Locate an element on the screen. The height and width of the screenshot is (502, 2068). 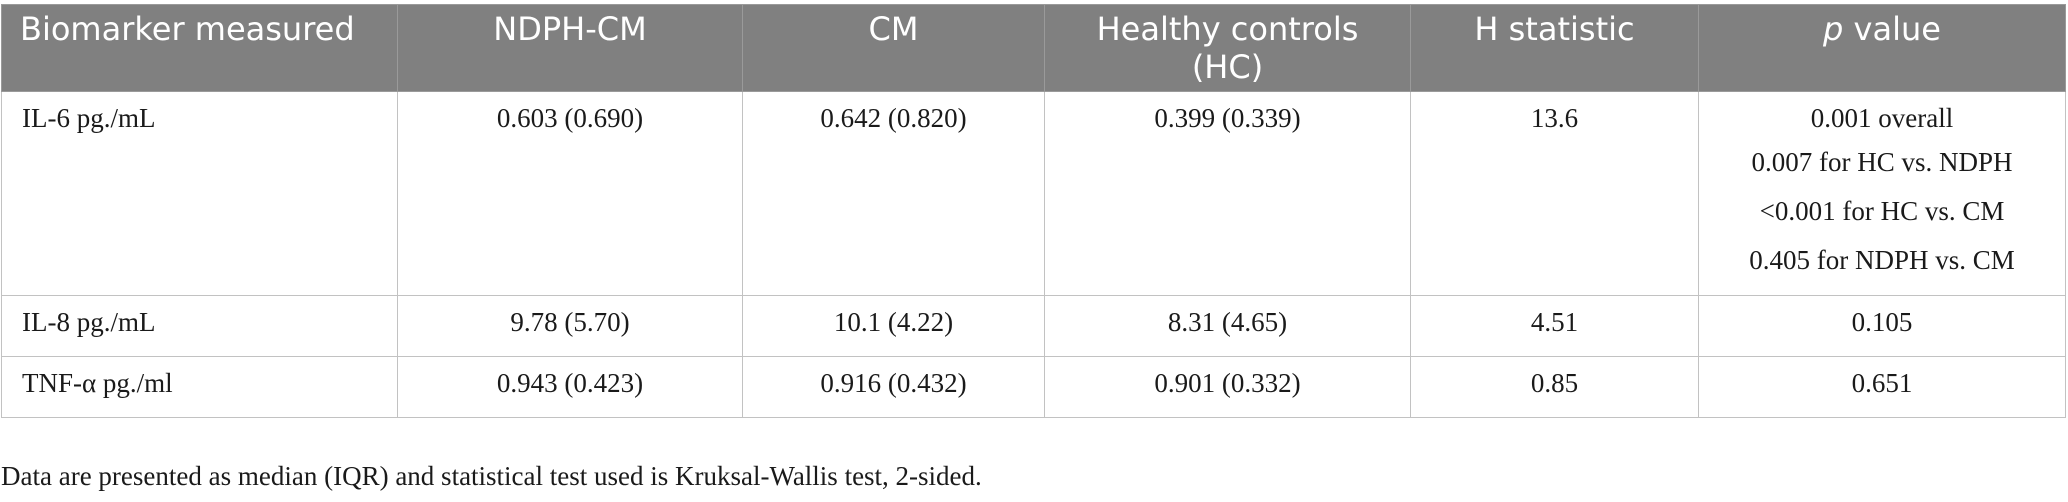
header-biomarker: Biomarker measured is located at coordinates (199, 48).